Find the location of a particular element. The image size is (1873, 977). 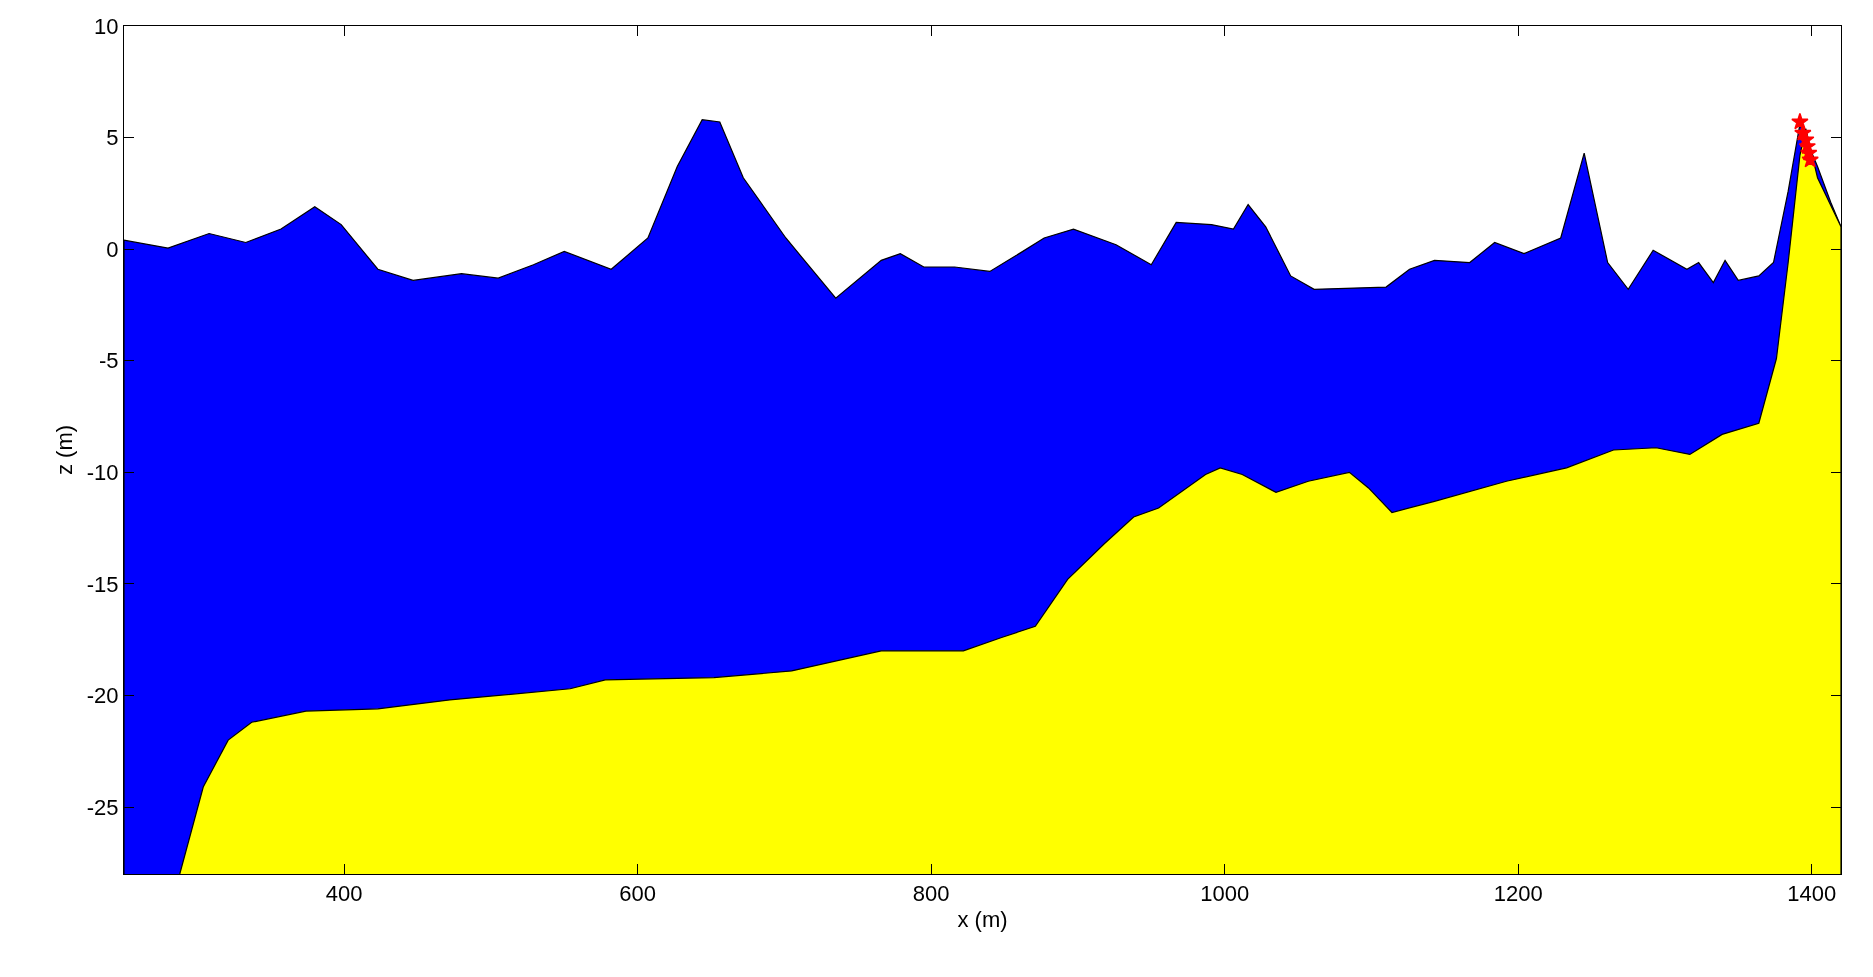

y-tick-label: 10 is located at coordinates (106, 26).